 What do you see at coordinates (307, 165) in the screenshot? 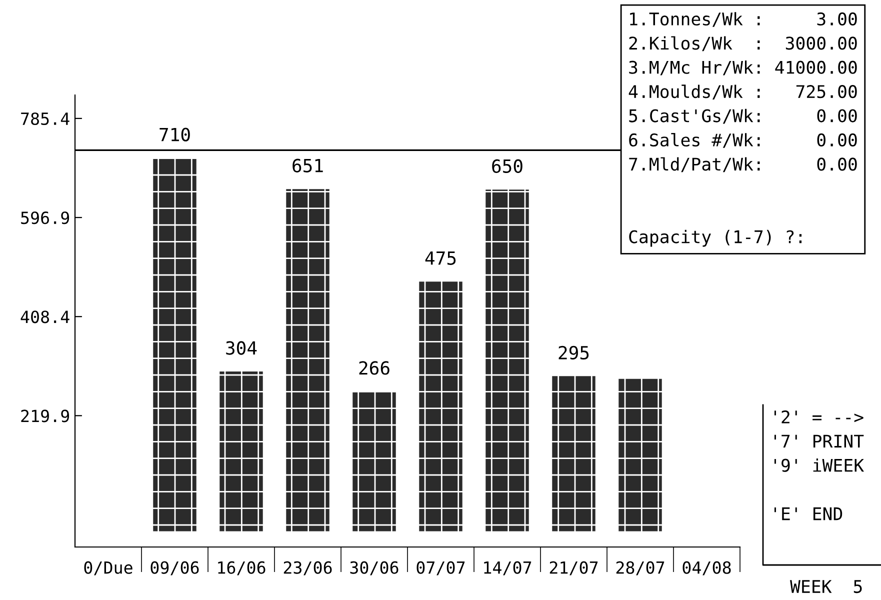
I see `data-label: 651` at bounding box center [307, 165].